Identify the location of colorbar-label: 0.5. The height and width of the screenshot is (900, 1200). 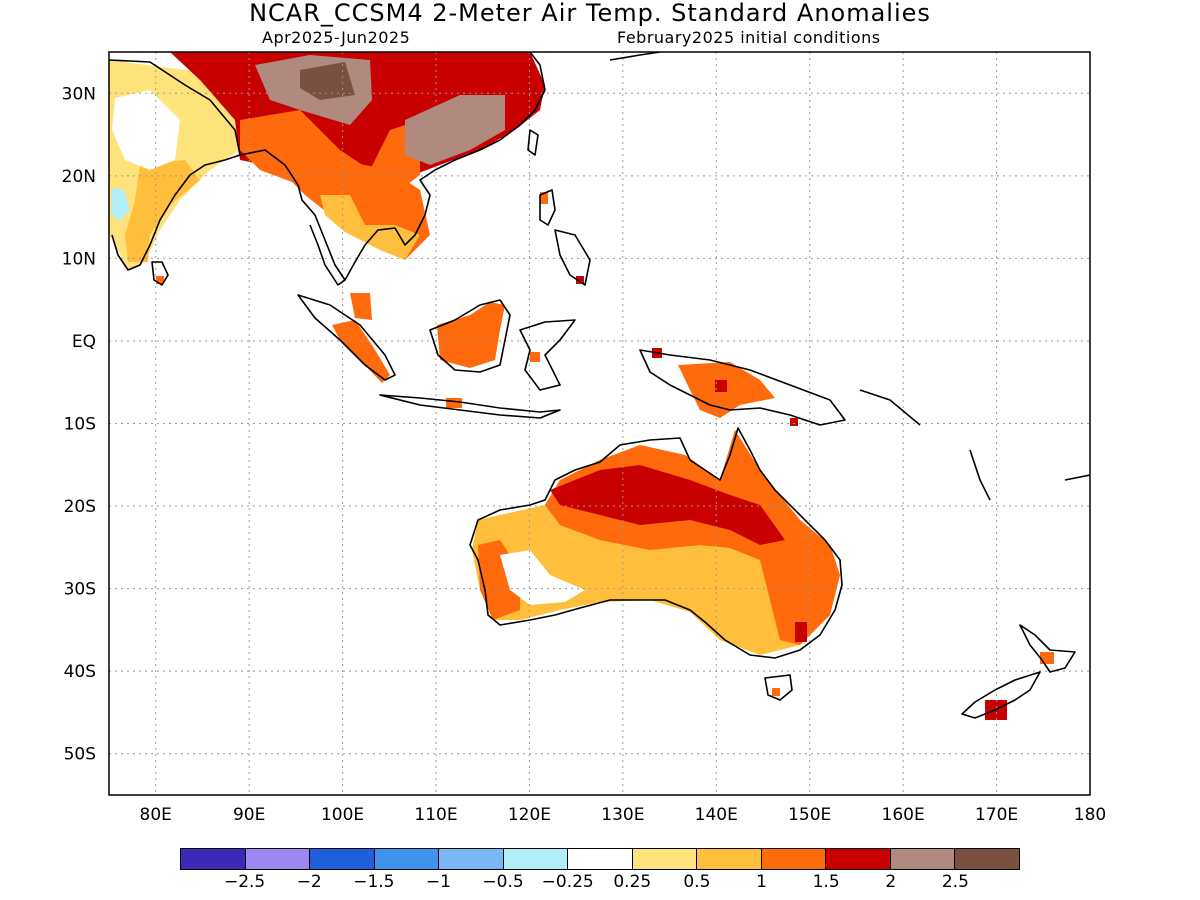
(697, 882).